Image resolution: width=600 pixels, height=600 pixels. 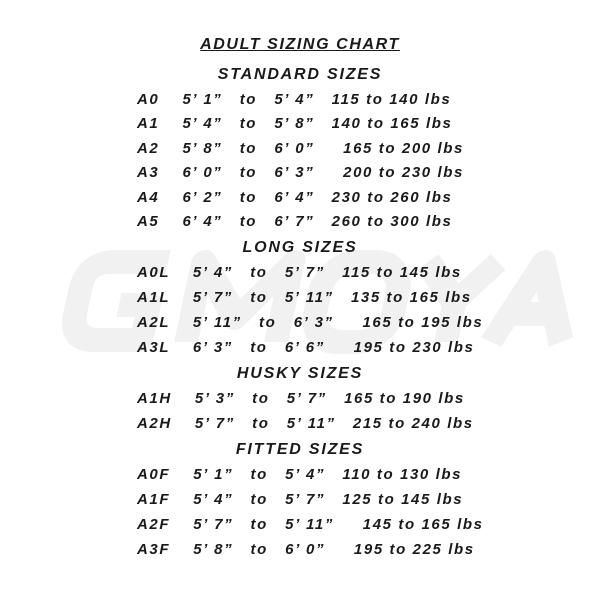 I want to click on size-row: A2F 5’ 7” to 5’ 11” 145 to 165 lbs, so click(x=310, y=524).